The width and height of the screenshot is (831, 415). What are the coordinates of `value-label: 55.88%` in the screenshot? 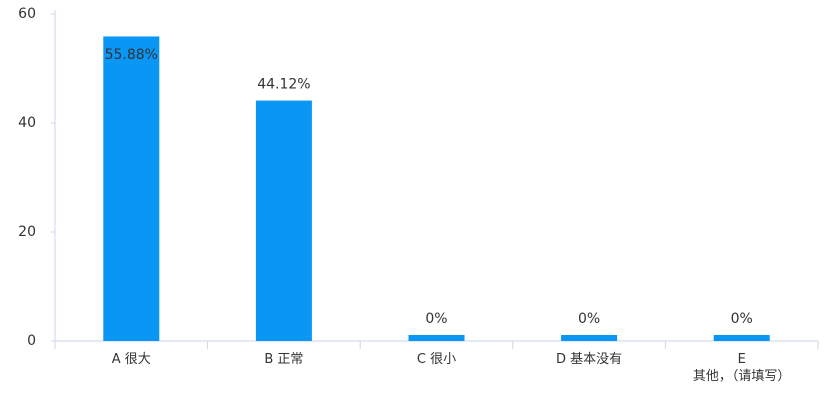 It's located at (131, 55).